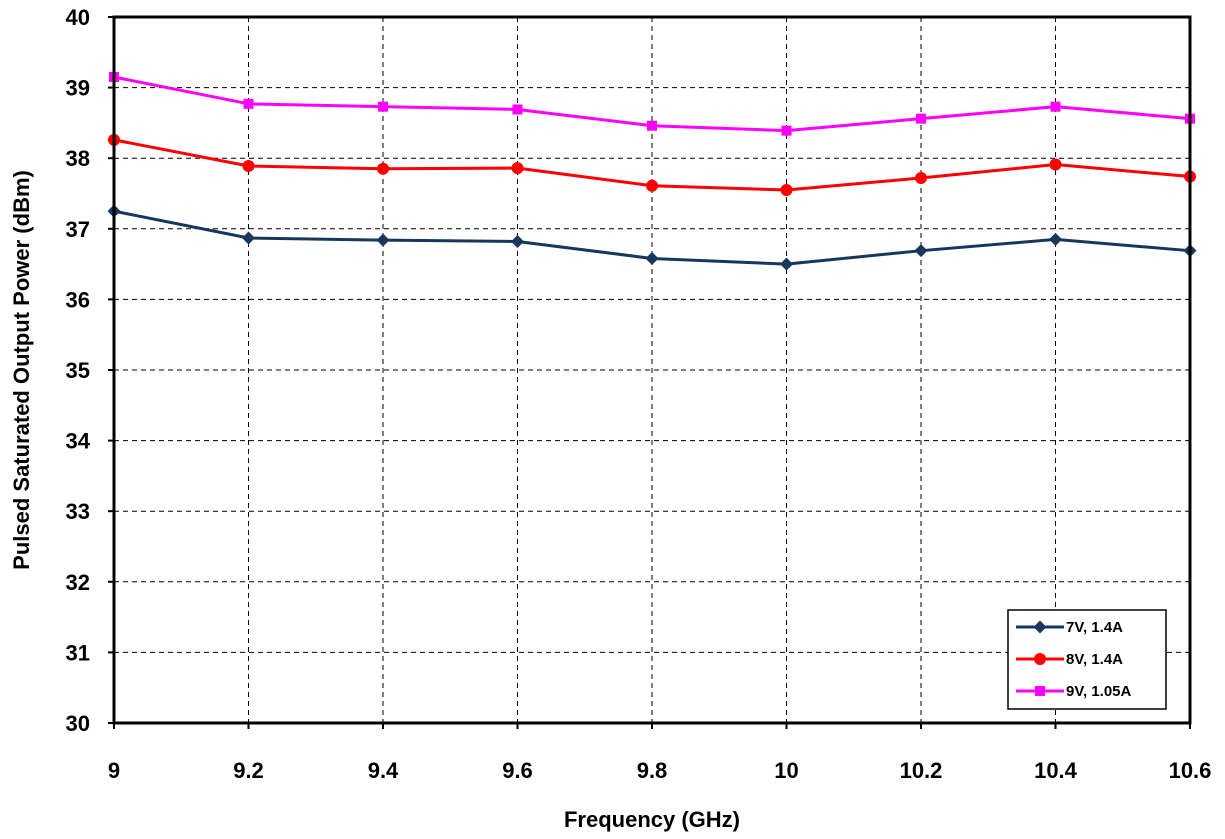 The height and width of the screenshot is (839, 1225). I want to click on y-tick-label: 37, so click(78, 229).